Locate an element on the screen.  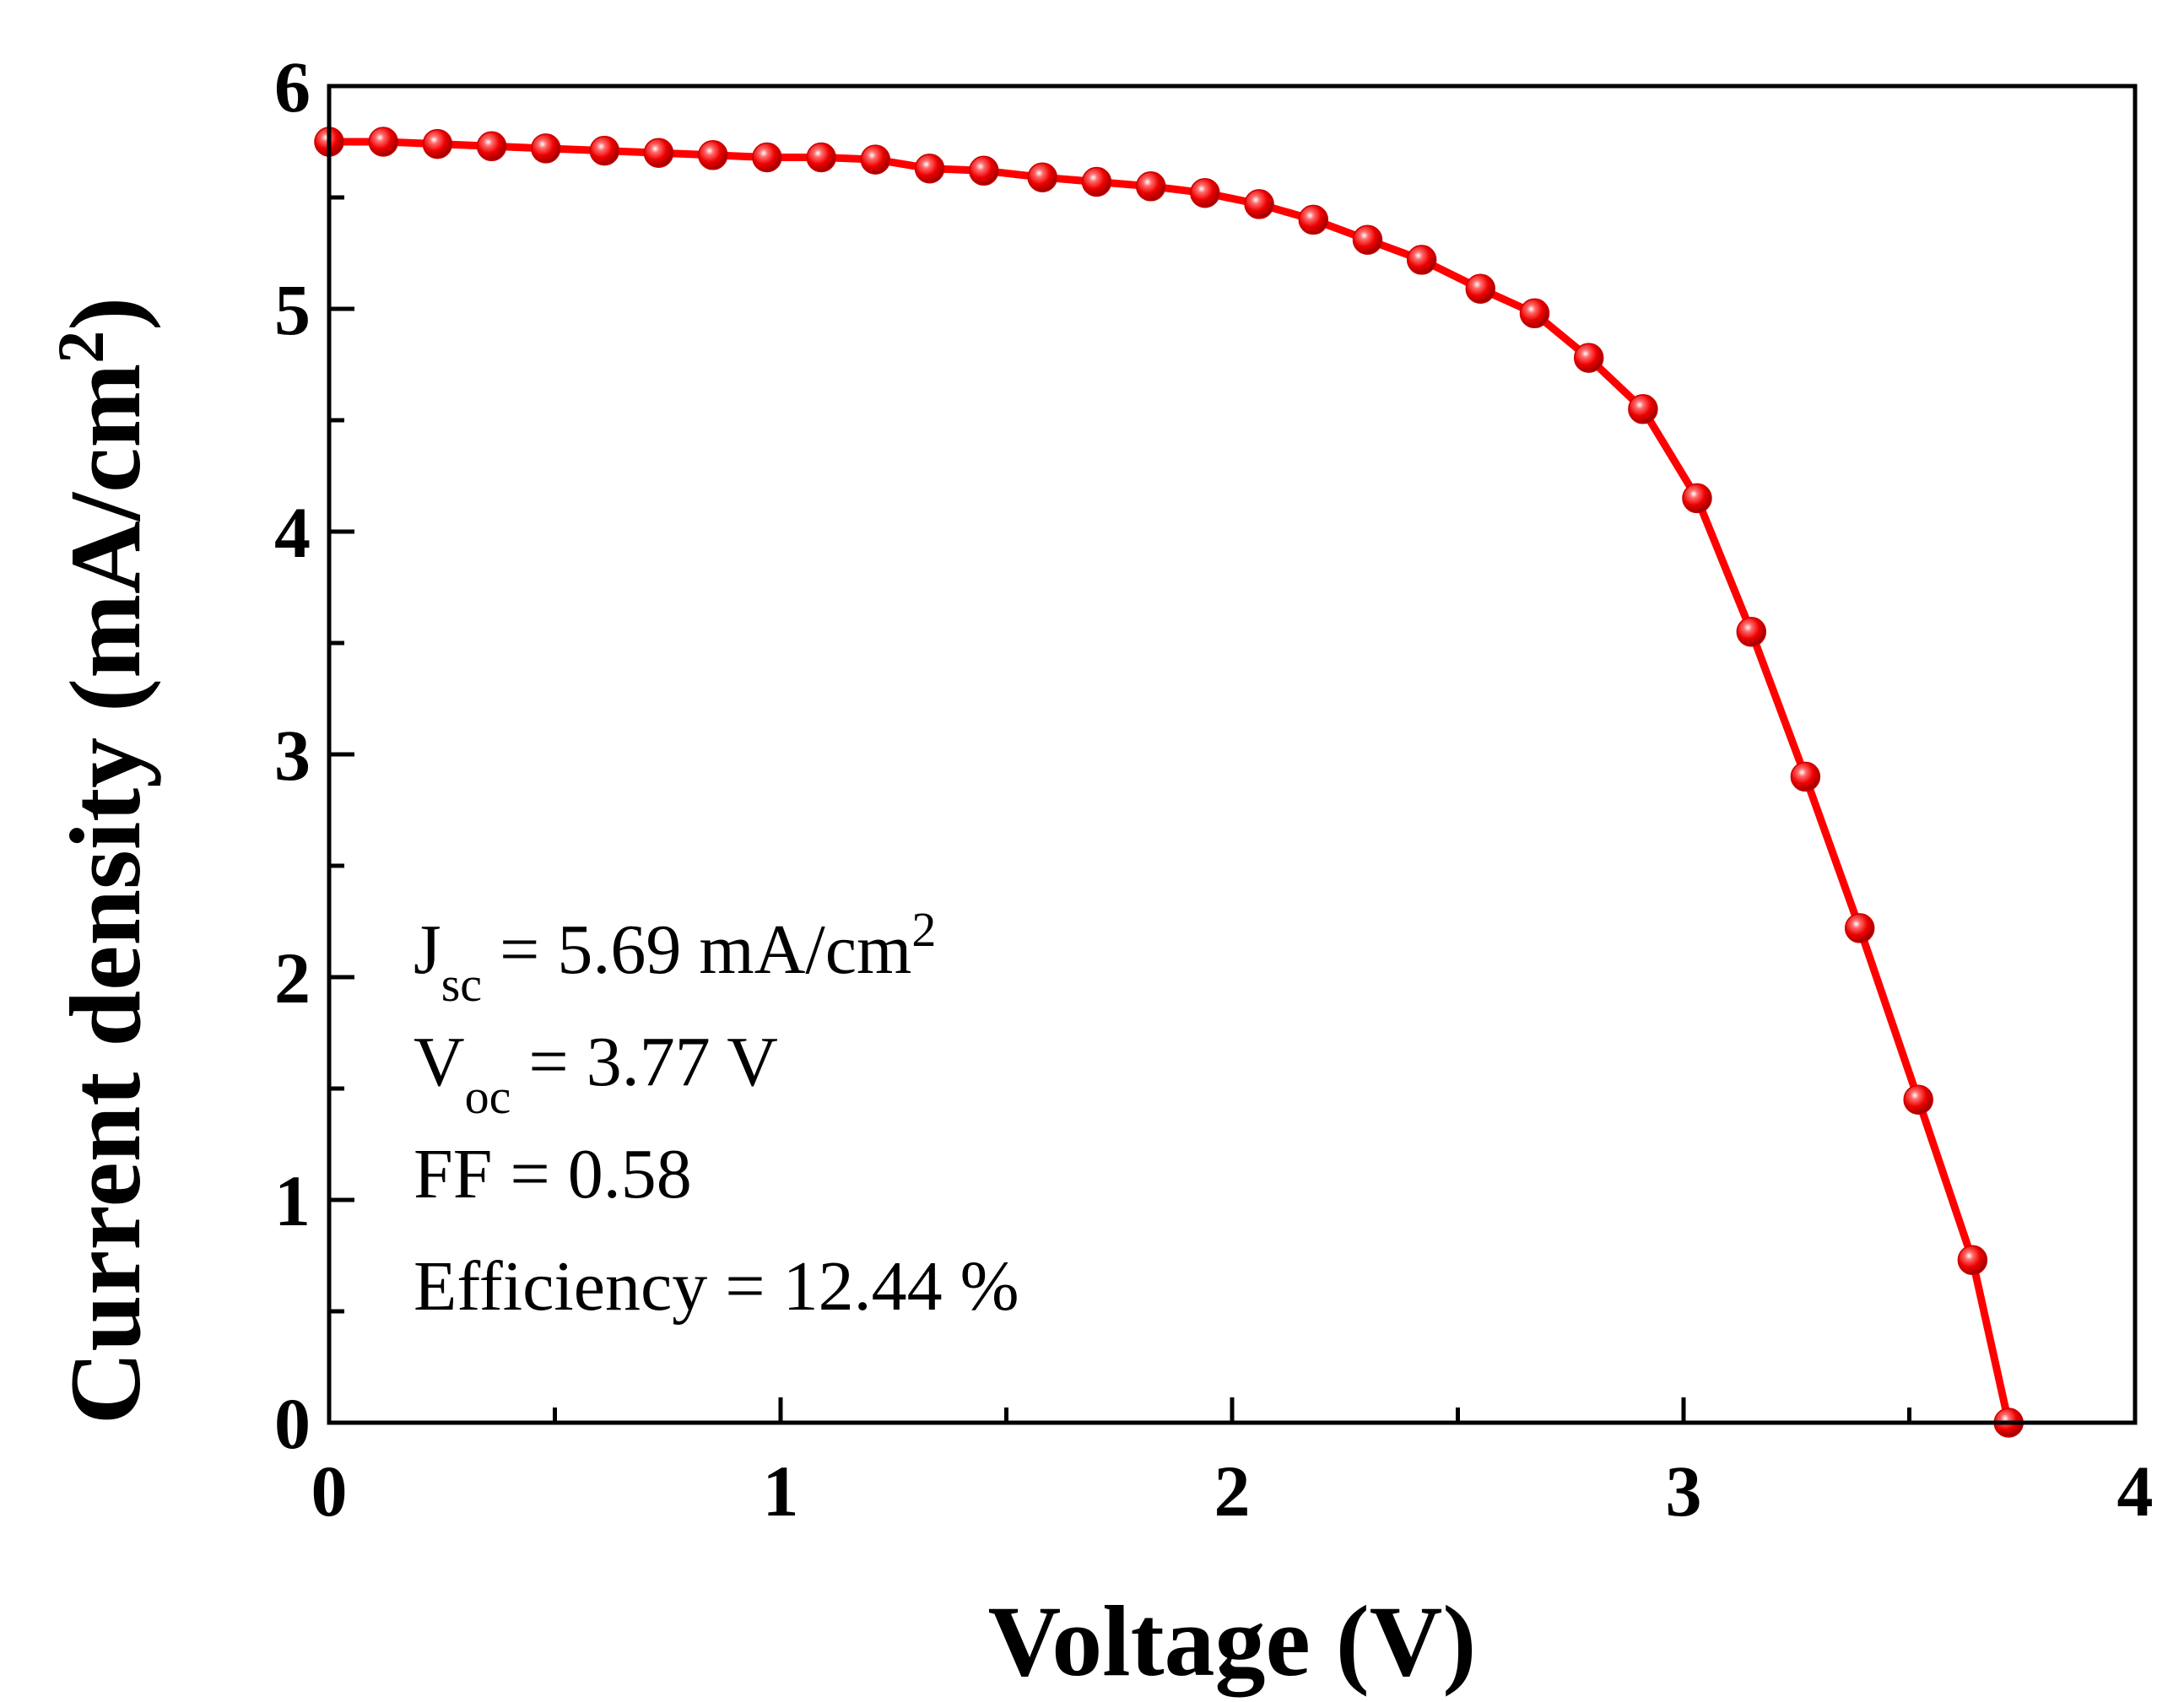
y-axis-title-main: Current density (mA/cm is located at coordinates (105, 894).